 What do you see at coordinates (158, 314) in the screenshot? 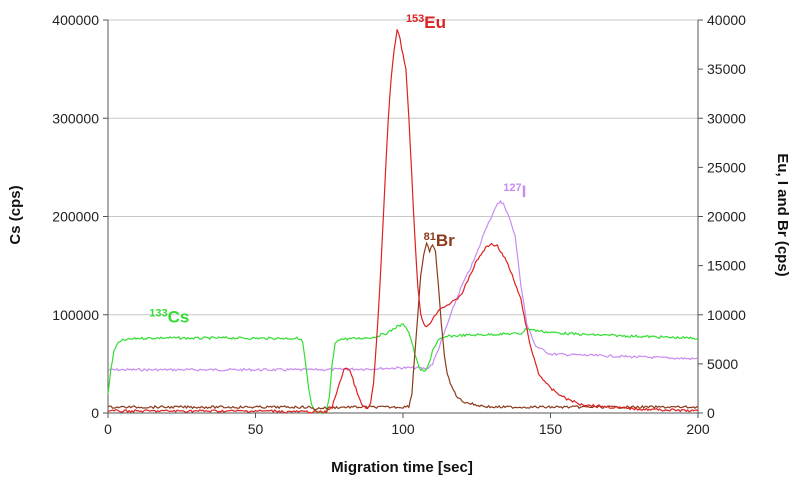
I see `isotope-mass-number: 133` at bounding box center [158, 314].